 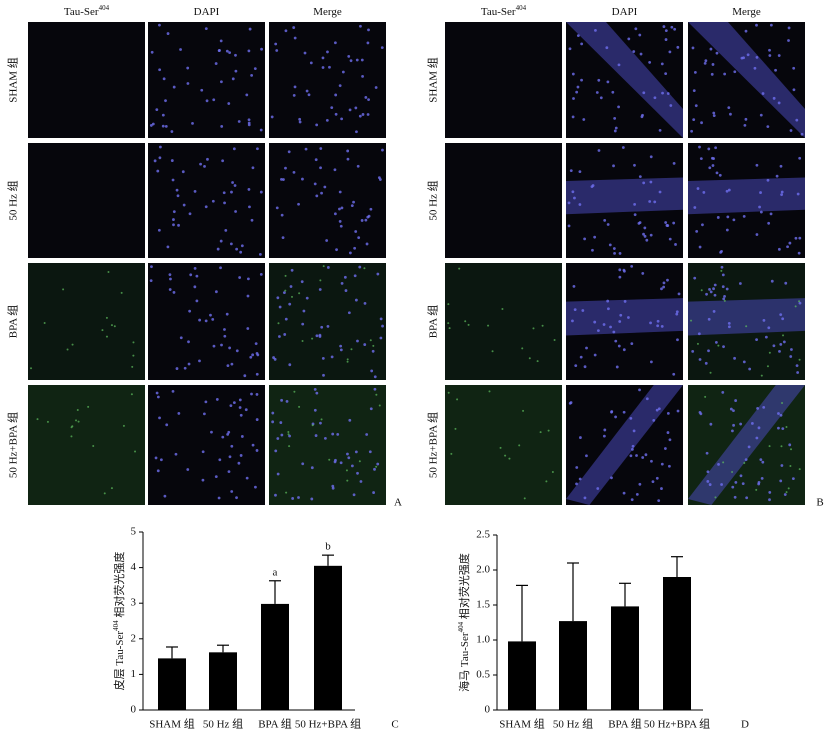 What do you see at coordinates (328, 724) in the screenshot?
I see `x-tick-label: 50 Hz+BPA 组` at bounding box center [328, 724].